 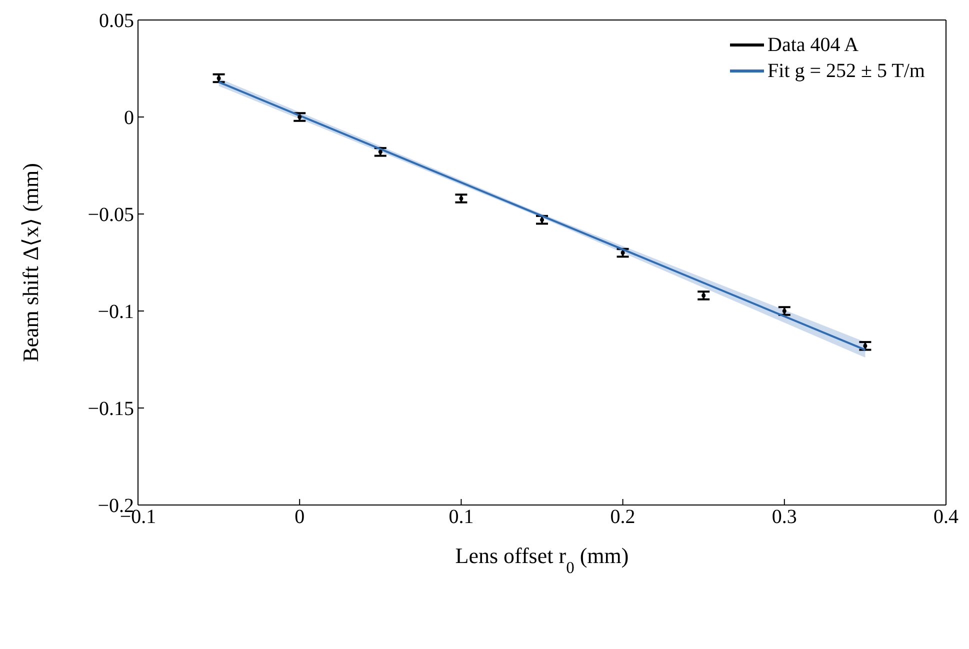 I want to click on legend-label: Fit g = 252 ± 5 T/m, so click(x=846, y=71).